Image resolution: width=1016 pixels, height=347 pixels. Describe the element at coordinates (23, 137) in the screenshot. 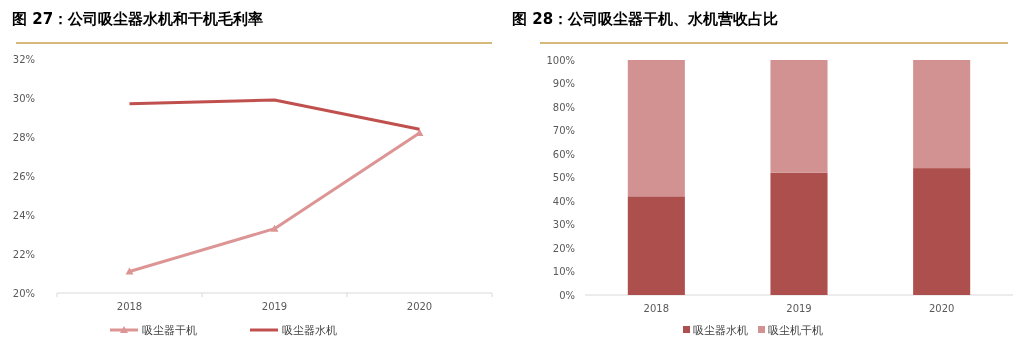

I see `y-tick-label: 28%` at that location.